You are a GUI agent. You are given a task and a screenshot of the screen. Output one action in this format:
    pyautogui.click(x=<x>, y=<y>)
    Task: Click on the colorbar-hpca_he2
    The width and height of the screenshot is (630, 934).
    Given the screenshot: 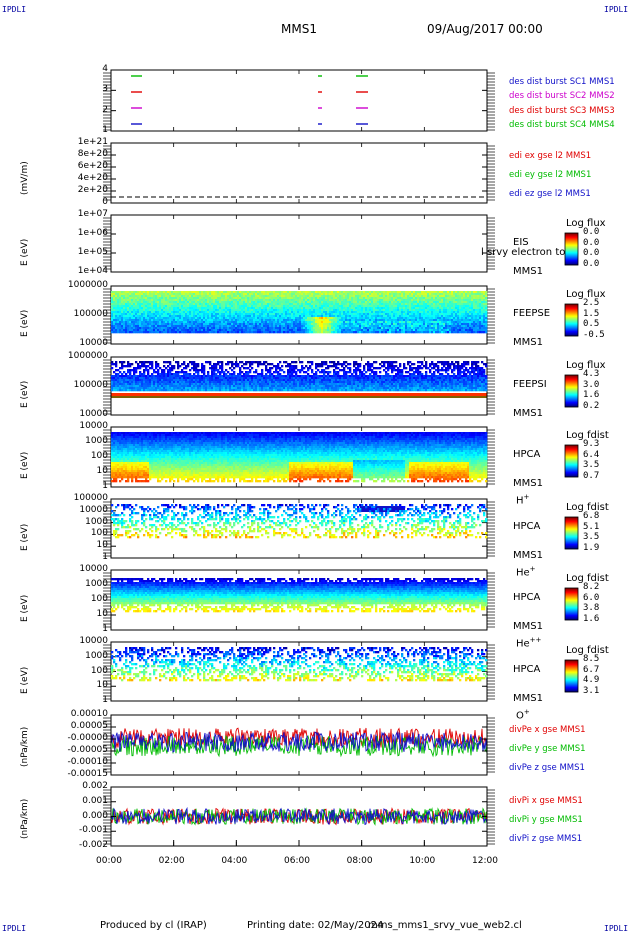 What is the action you would take?
    pyautogui.click(x=571, y=604)
    